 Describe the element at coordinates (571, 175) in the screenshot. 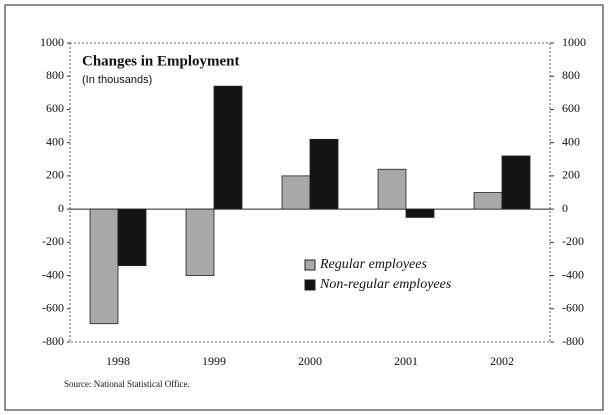

I see `y2-tick-label: 200` at that location.